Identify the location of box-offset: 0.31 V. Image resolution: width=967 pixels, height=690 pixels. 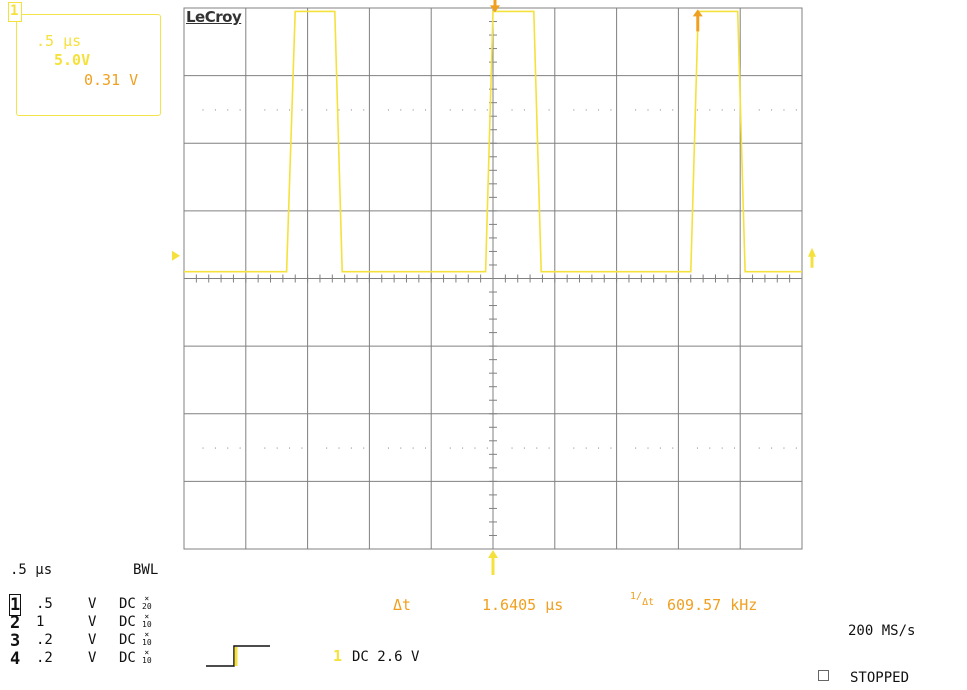
(111, 80).